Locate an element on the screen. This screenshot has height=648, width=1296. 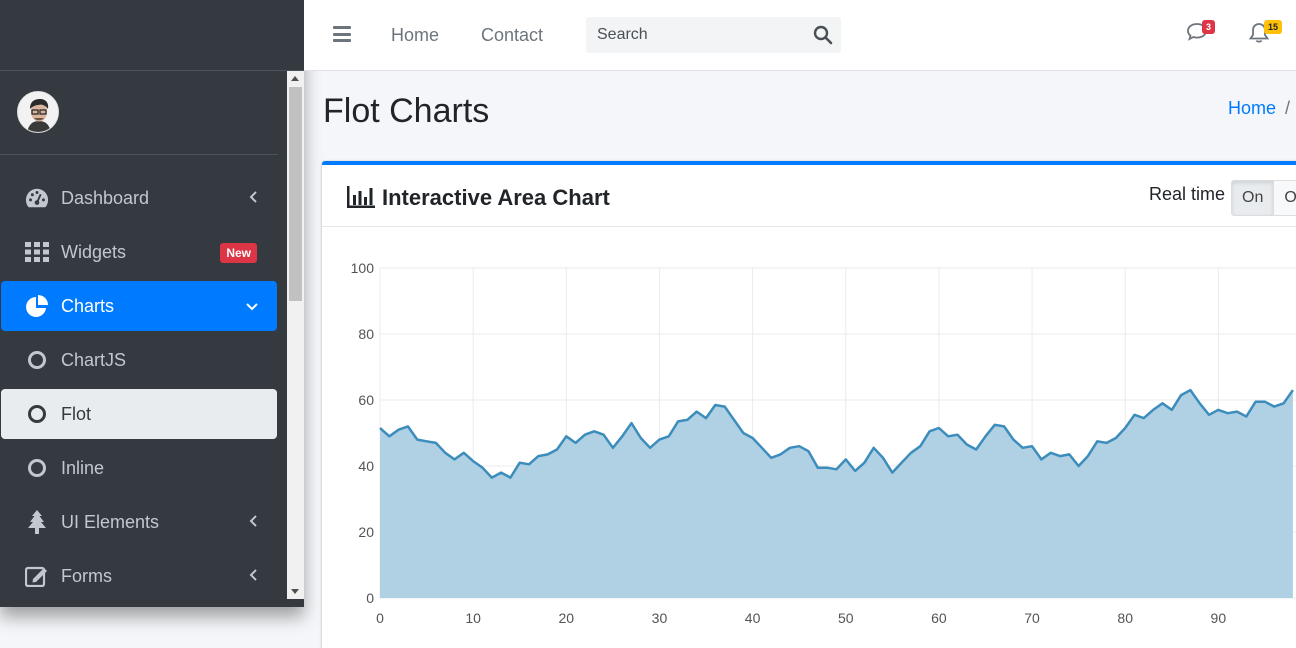
x-tick-label: 10 is located at coordinates (473, 618).